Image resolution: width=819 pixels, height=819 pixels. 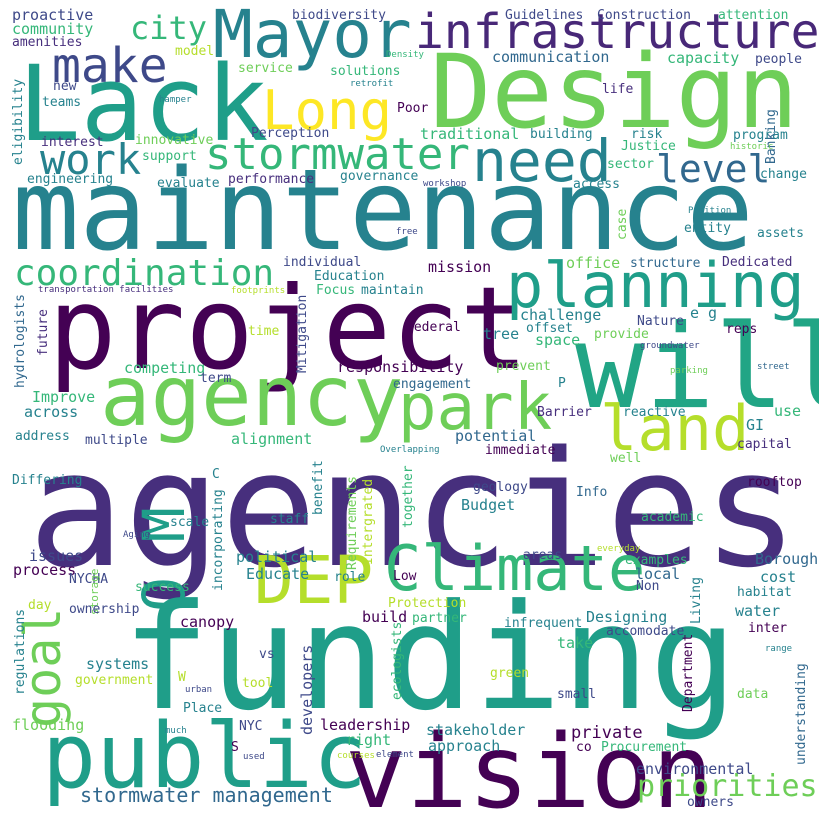 I want to click on word: Perception, so click(x=290, y=133).